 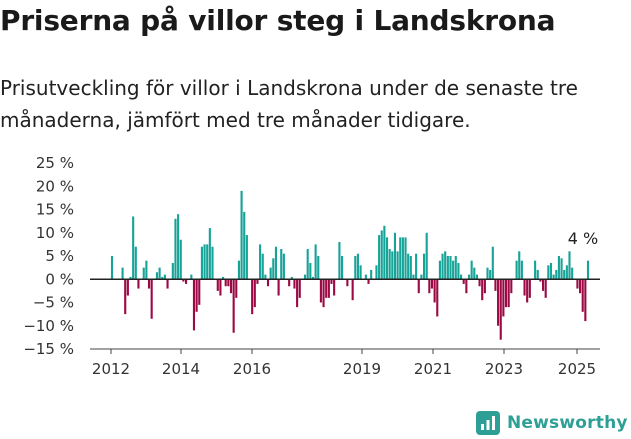 What do you see at coordinates (48, 349) in the screenshot?
I see `y-tick-label: −15 %` at bounding box center [48, 349].